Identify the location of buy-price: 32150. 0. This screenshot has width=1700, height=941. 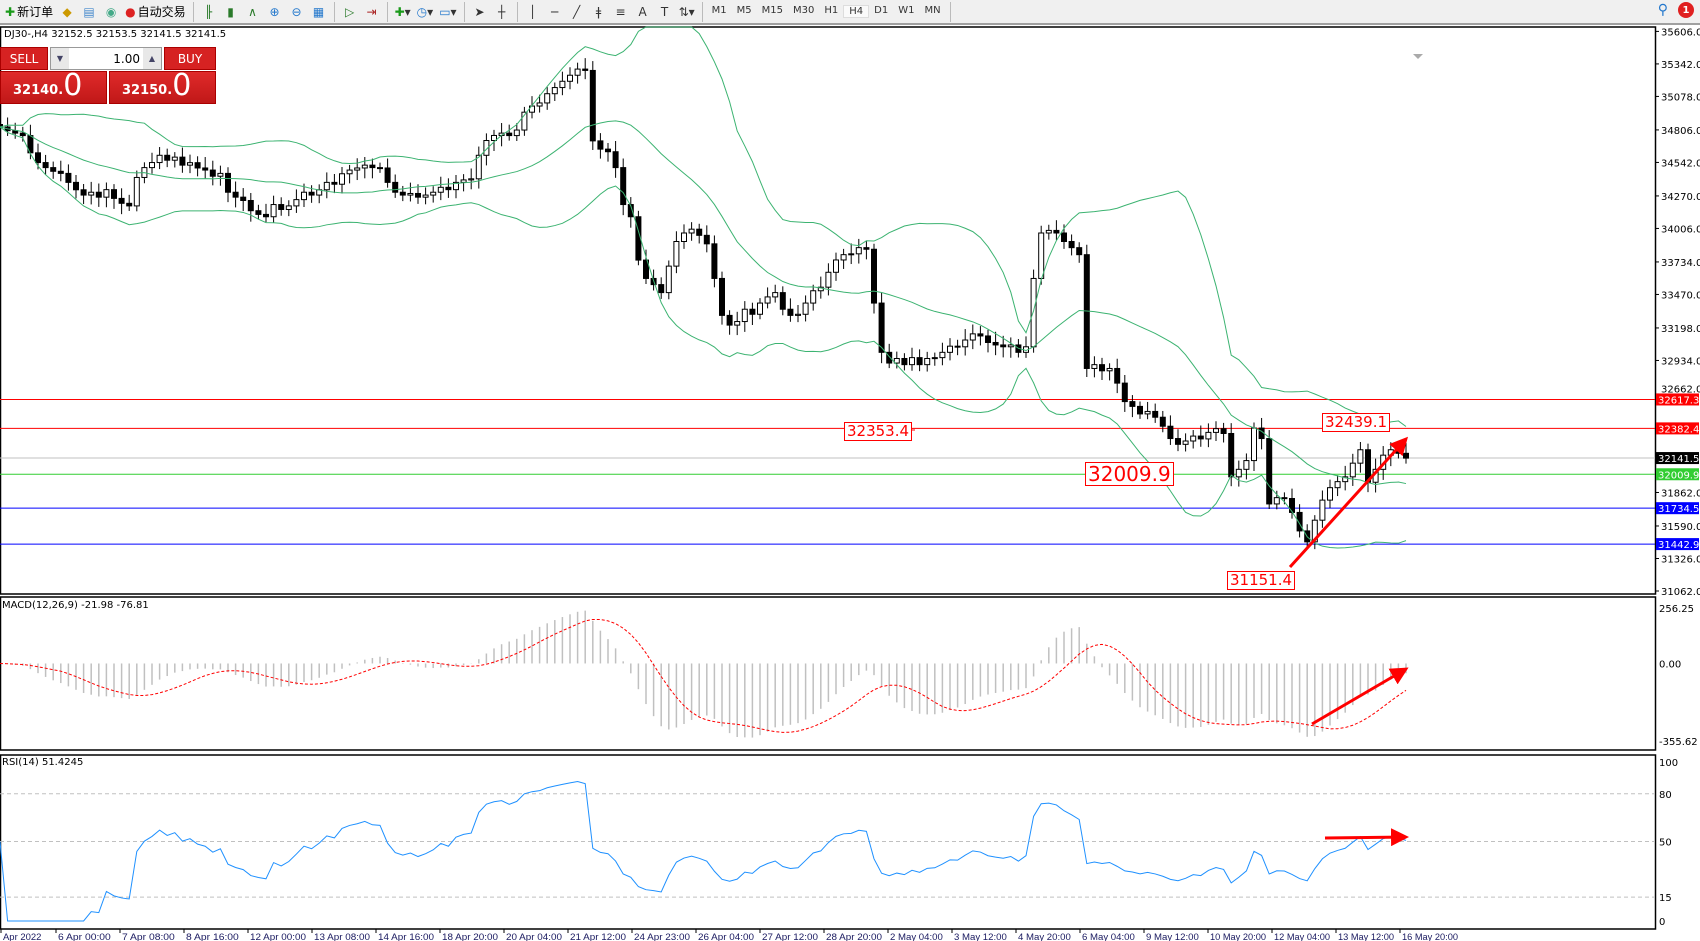
(162, 87).